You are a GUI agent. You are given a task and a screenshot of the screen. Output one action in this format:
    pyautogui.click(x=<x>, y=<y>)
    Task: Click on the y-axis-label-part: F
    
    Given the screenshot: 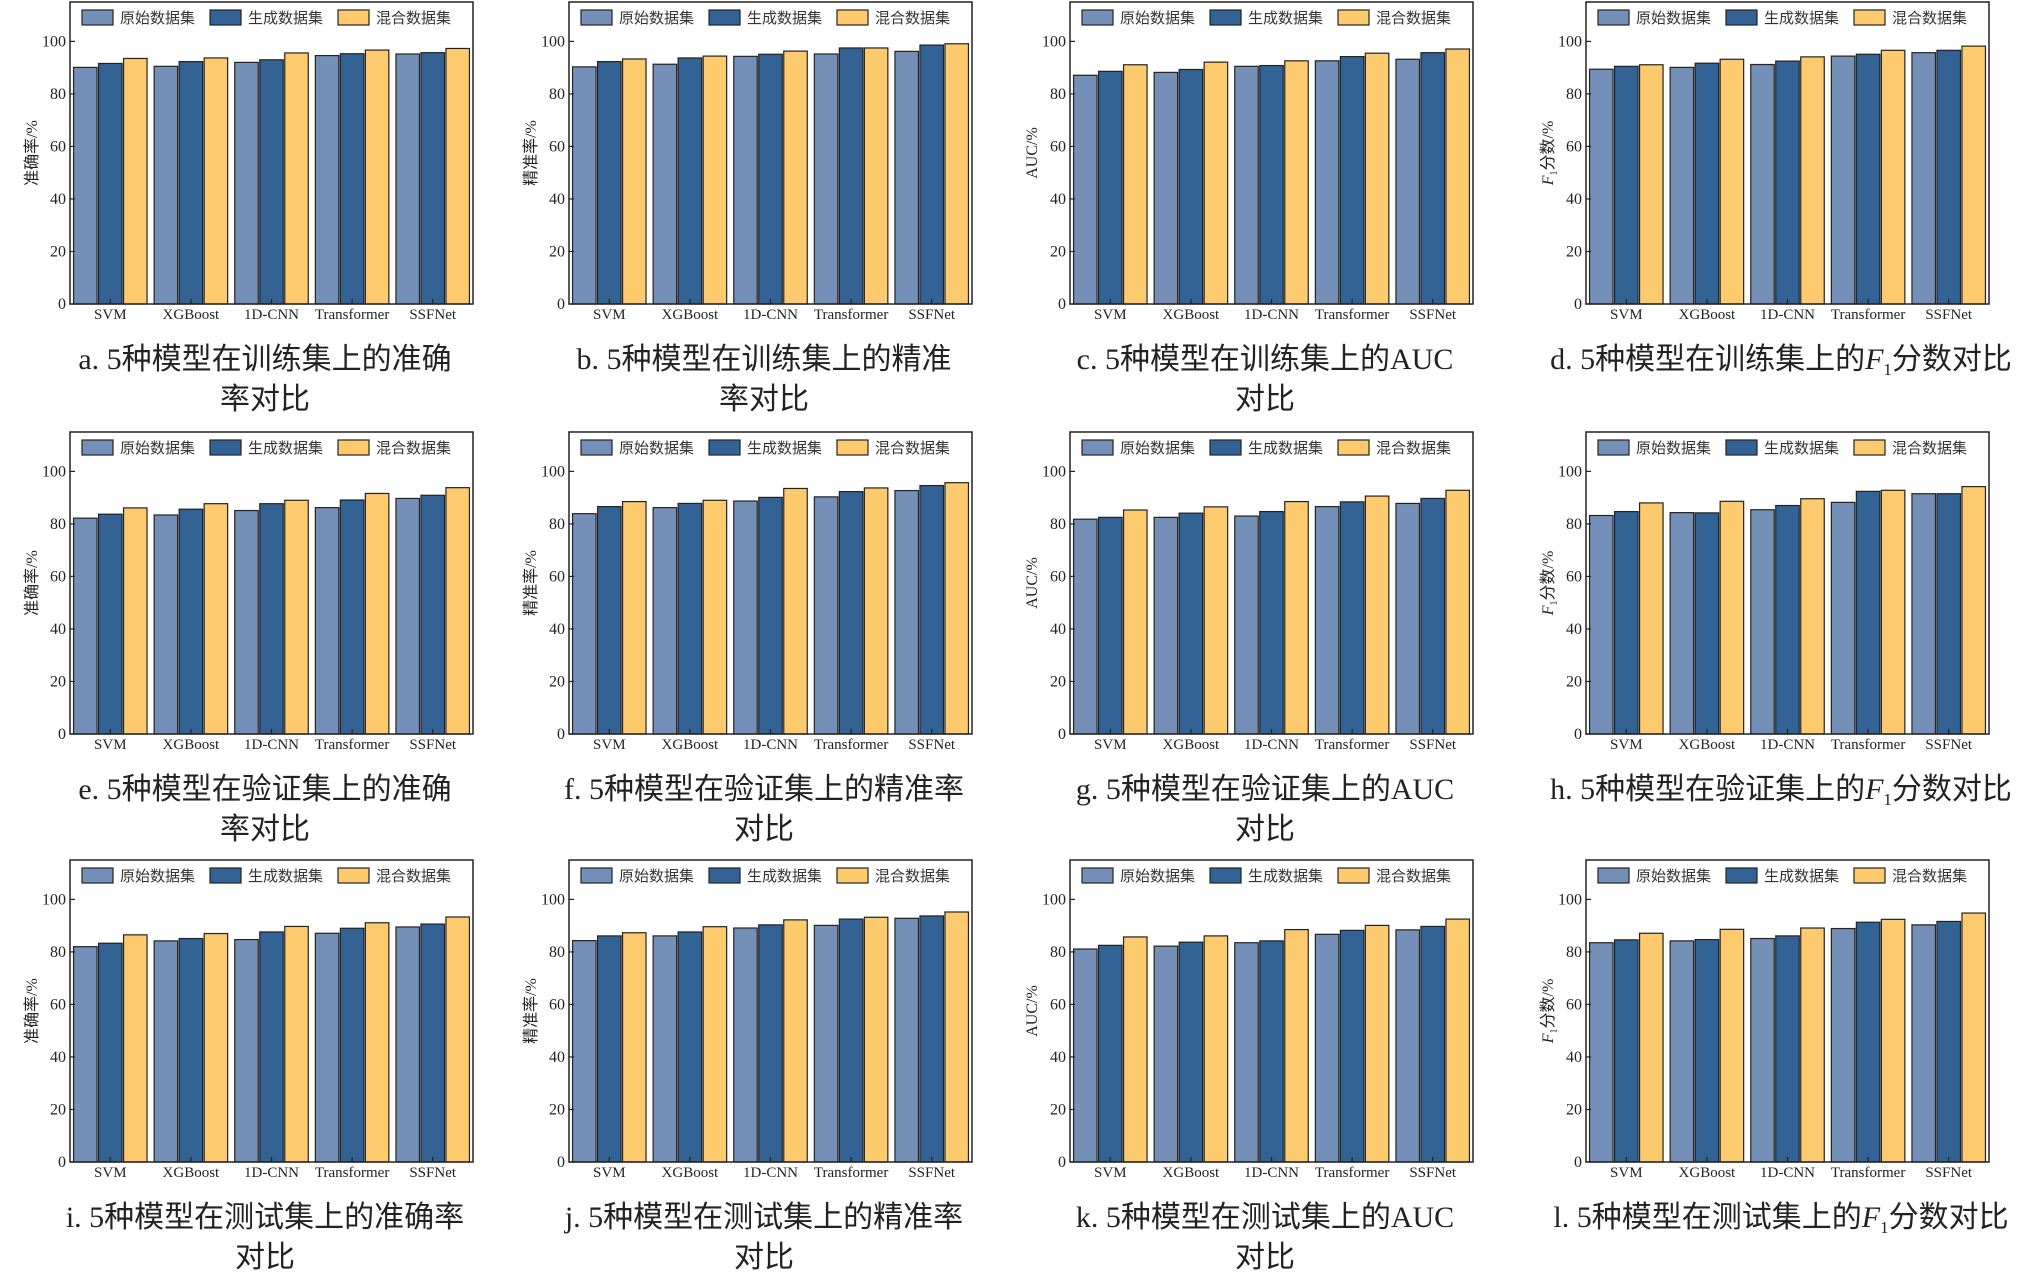 What is the action you would take?
    pyautogui.click(x=1548, y=180)
    